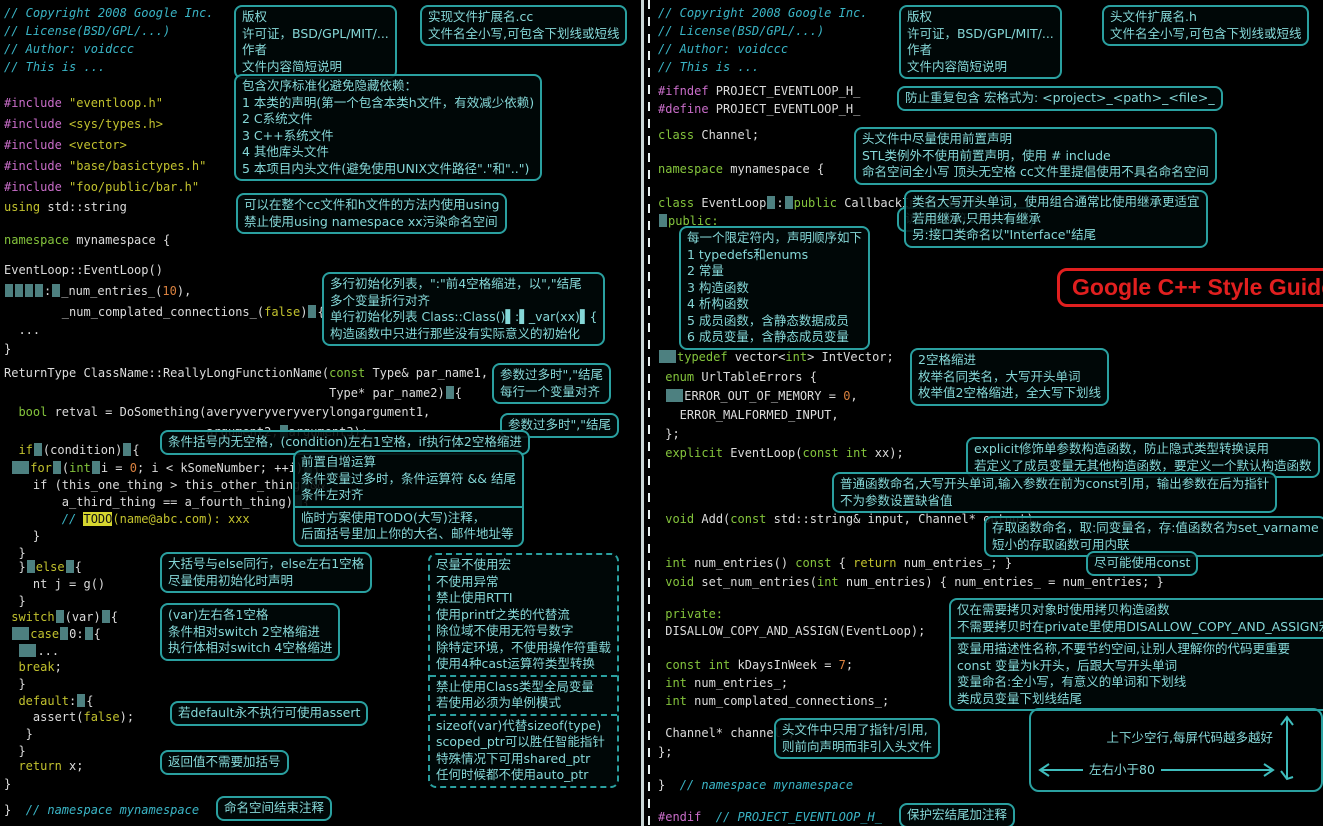 The width and height of the screenshot is (1323, 826). I want to click on code-token: // License(BSD/GPL/...), so click(87, 31).